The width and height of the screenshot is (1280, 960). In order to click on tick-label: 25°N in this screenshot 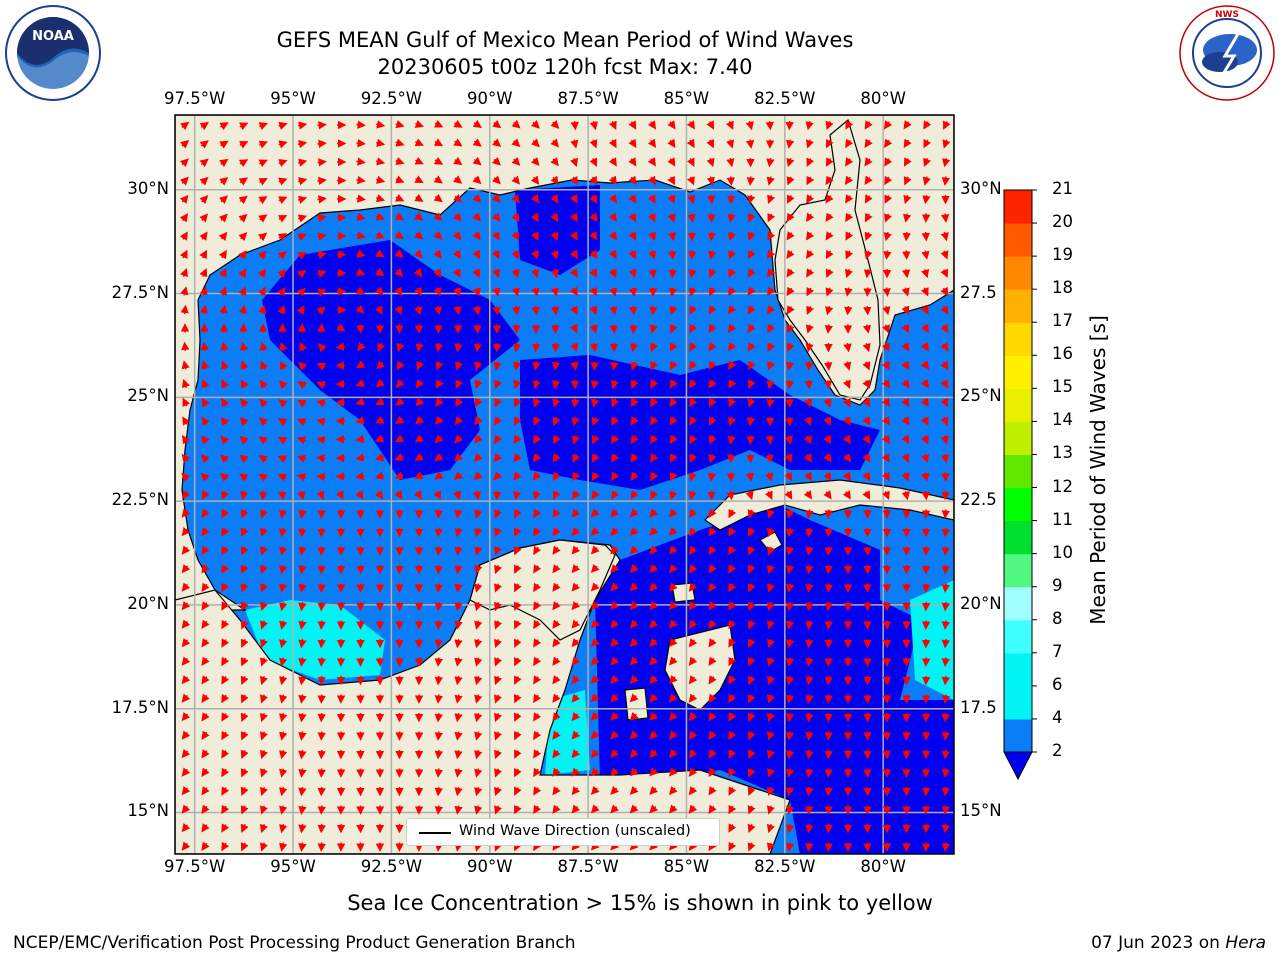, I will do `click(148, 396)`.